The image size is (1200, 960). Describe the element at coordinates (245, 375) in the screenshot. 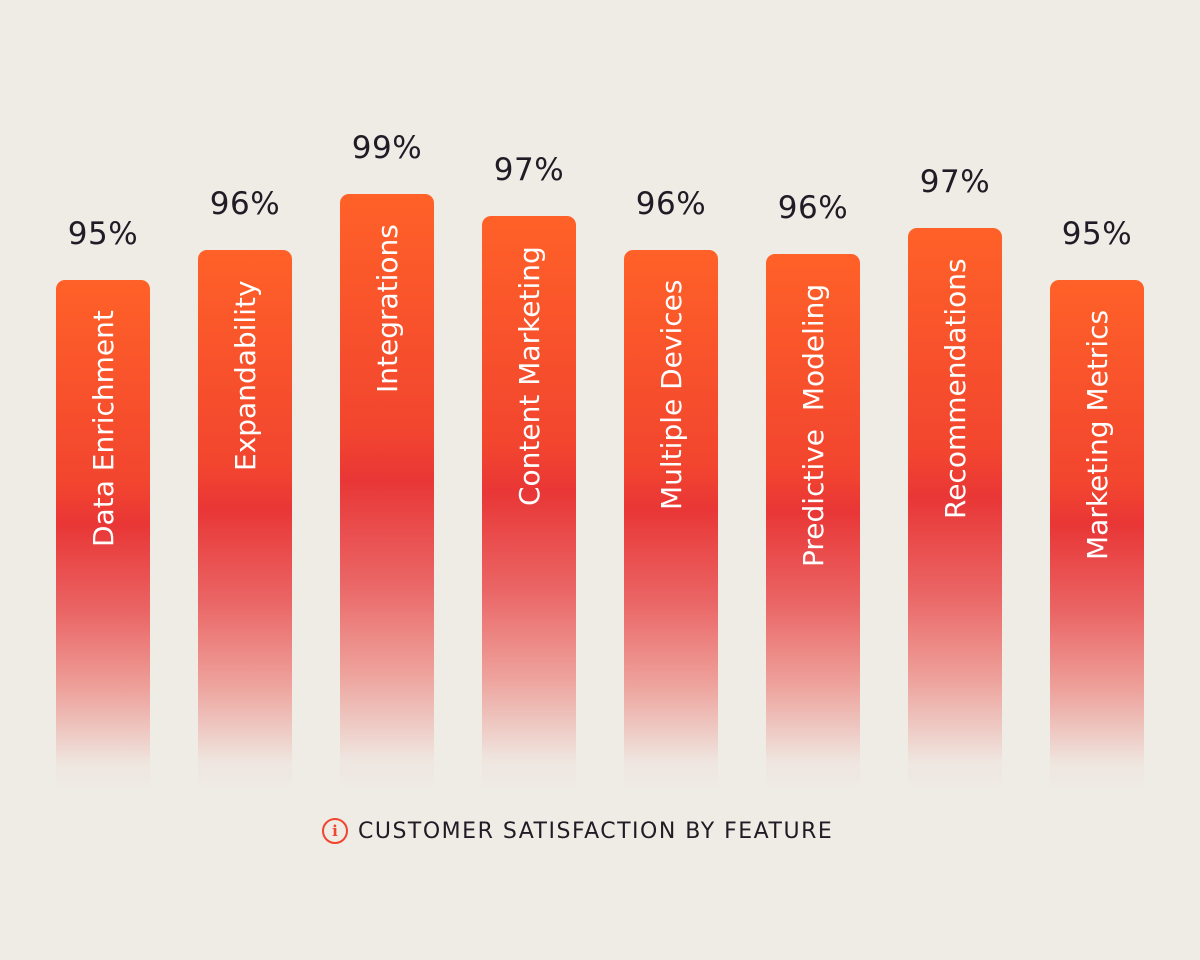

I see `category-label: Expandability` at that location.